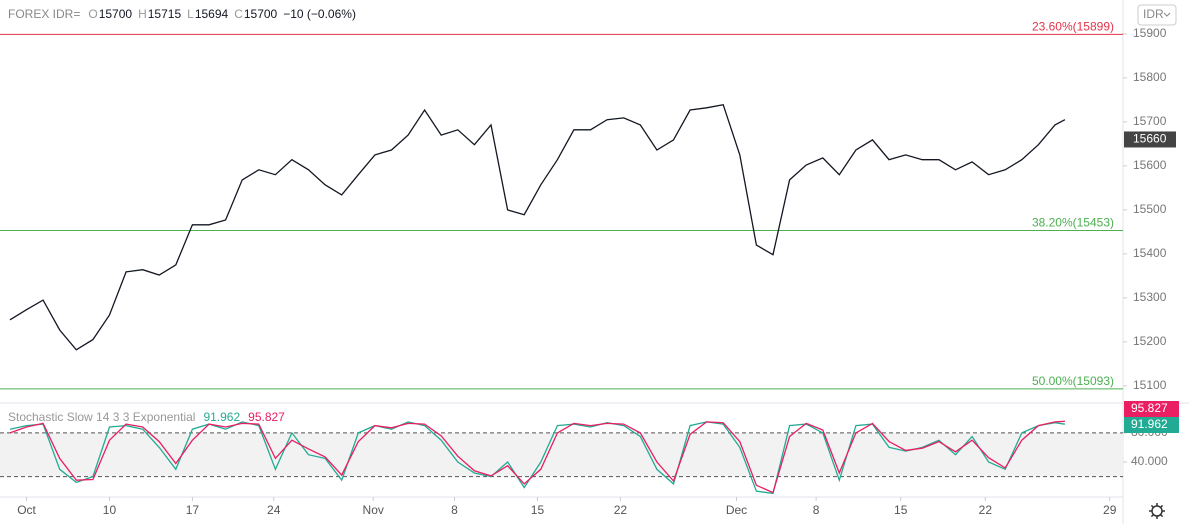  I want to click on legend-value: 91.962, so click(221, 417).